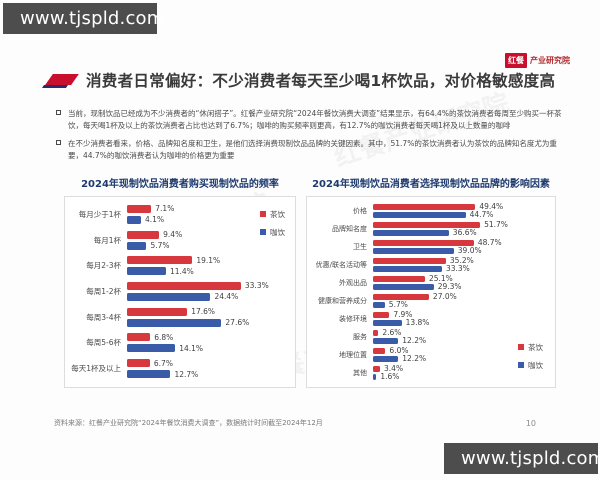 This screenshot has height=480, width=600. I want to click on bar-value-label: 27.0%, so click(444, 296).